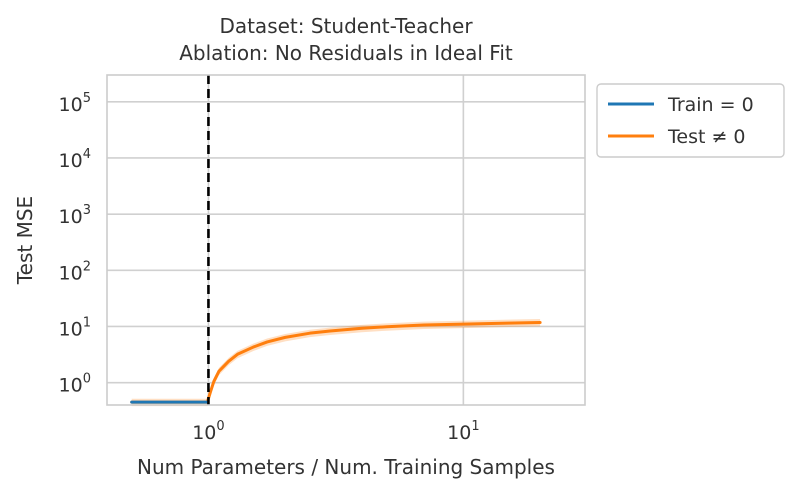 The image size is (800, 494). What do you see at coordinates (25, 240) in the screenshot?
I see `y-axis-label: Test MSE` at bounding box center [25, 240].